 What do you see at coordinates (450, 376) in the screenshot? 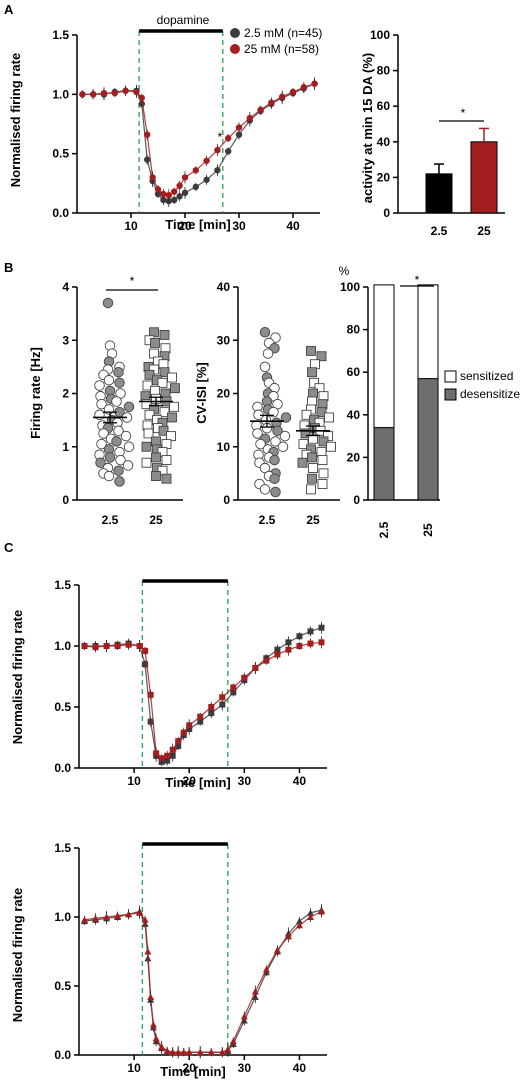
I see `legend-swatch-sensitized` at bounding box center [450, 376].